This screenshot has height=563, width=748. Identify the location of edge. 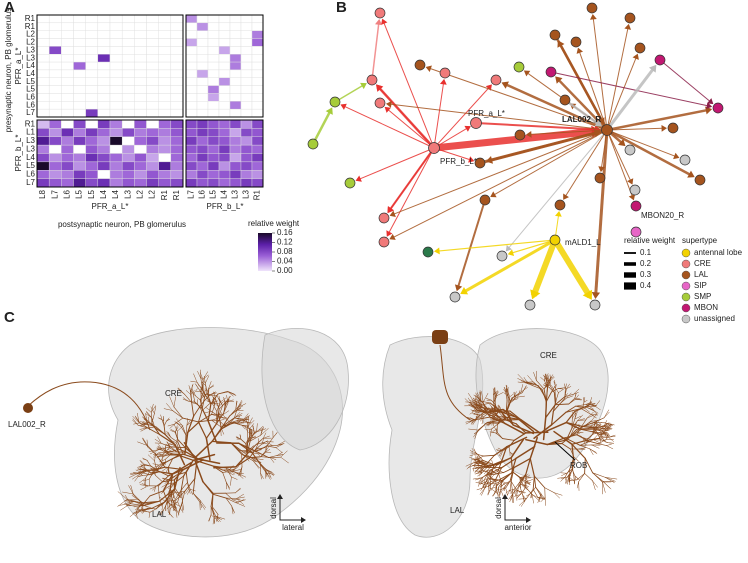
(411, 129).